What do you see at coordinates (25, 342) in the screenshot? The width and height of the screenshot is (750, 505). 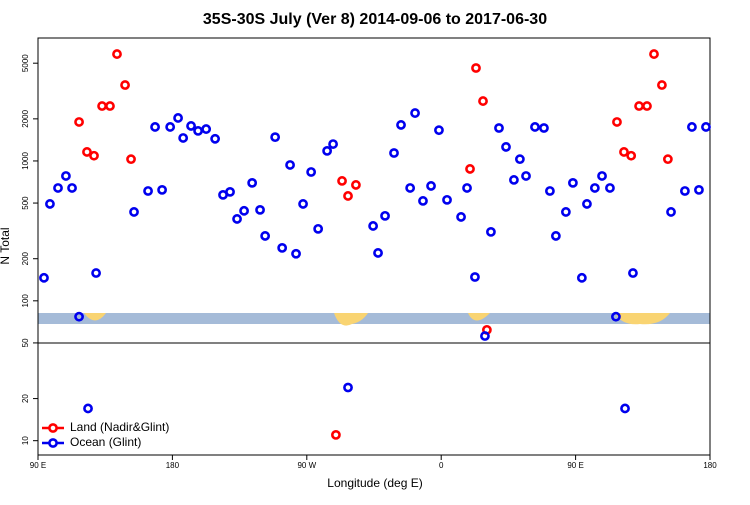 I see `y-tick-label: 50` at bounding box center [25, 342].